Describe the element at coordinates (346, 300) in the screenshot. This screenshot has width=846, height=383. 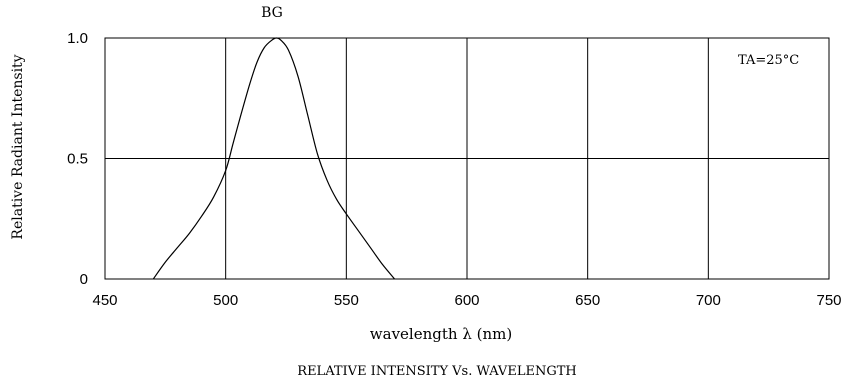
I see `x-tick-label: 550` at that location.